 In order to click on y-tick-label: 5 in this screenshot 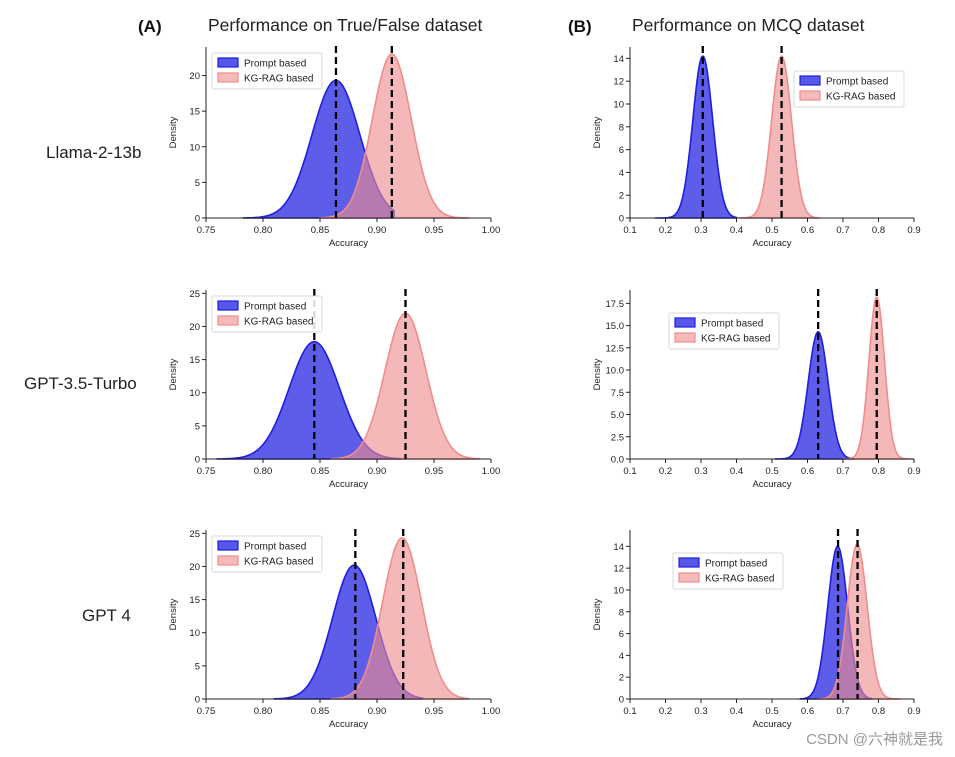, I will do `click(197, 666)`.